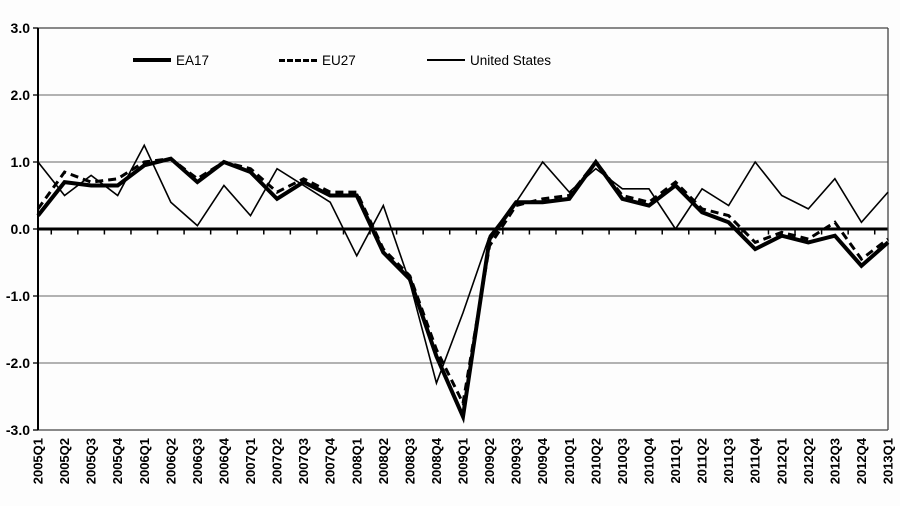 Image resolution: width=900 pixels, height=506 pixels. Describe the element at coordinates (91, 461) in the screenshot. I see `x-axis-label: 2005Q3` at that location.